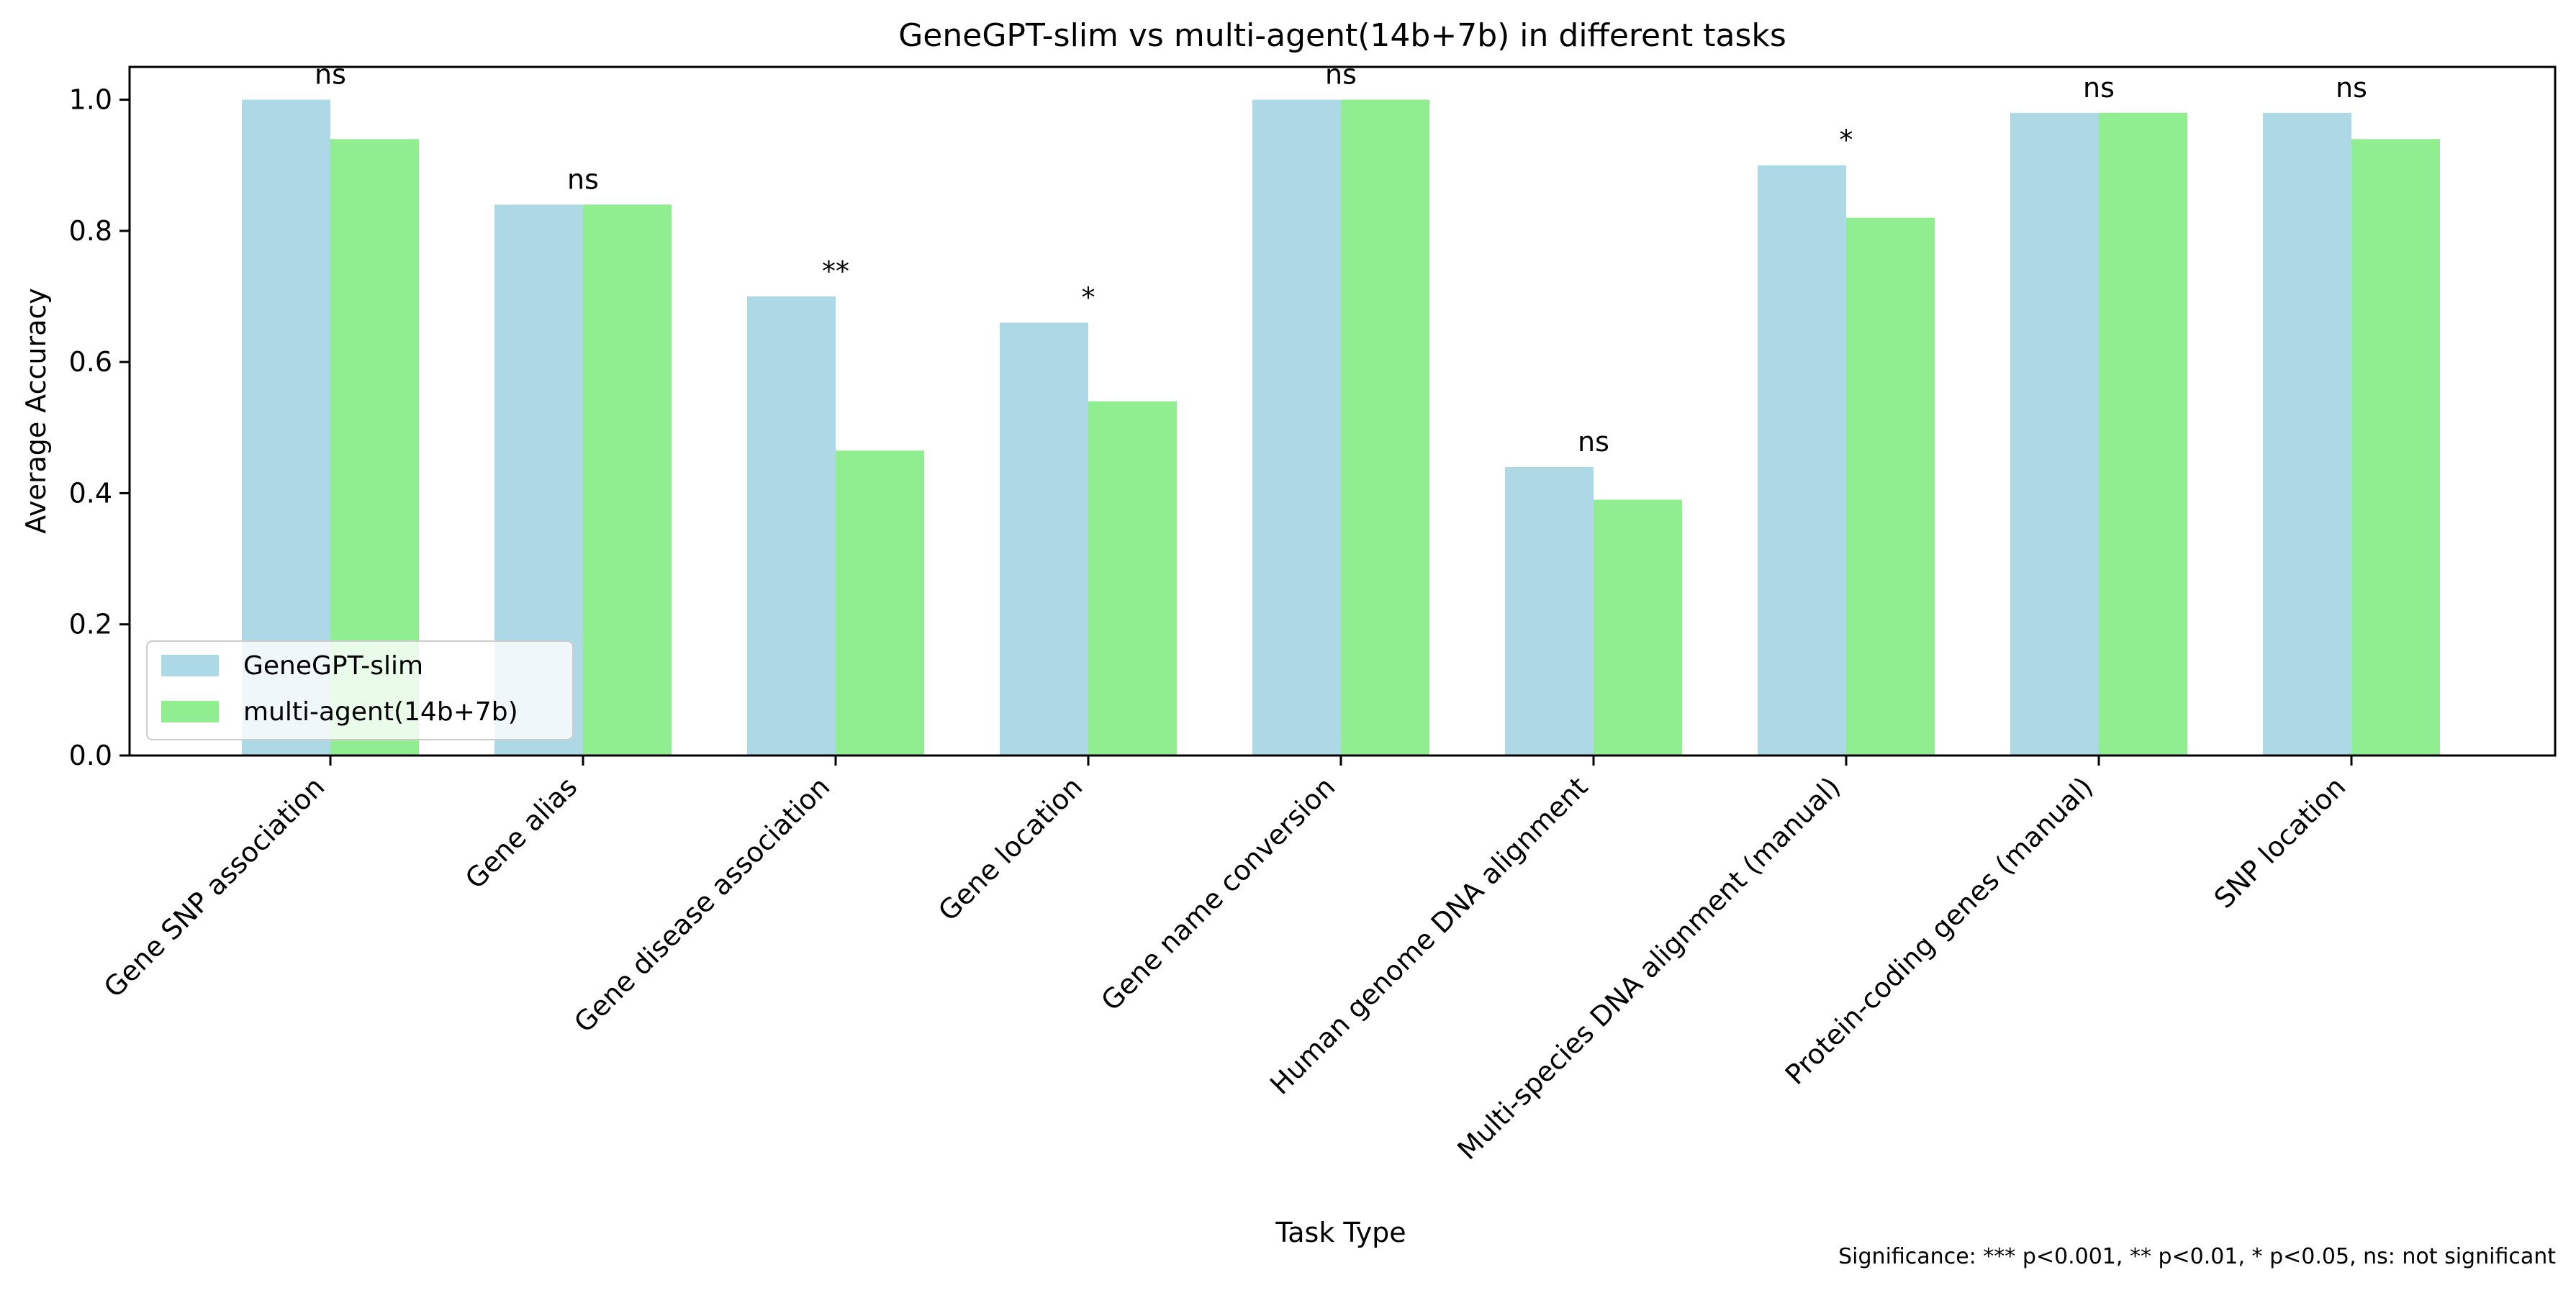  I want to click on y-tick-label-1: 0.2, so click(90, 624).